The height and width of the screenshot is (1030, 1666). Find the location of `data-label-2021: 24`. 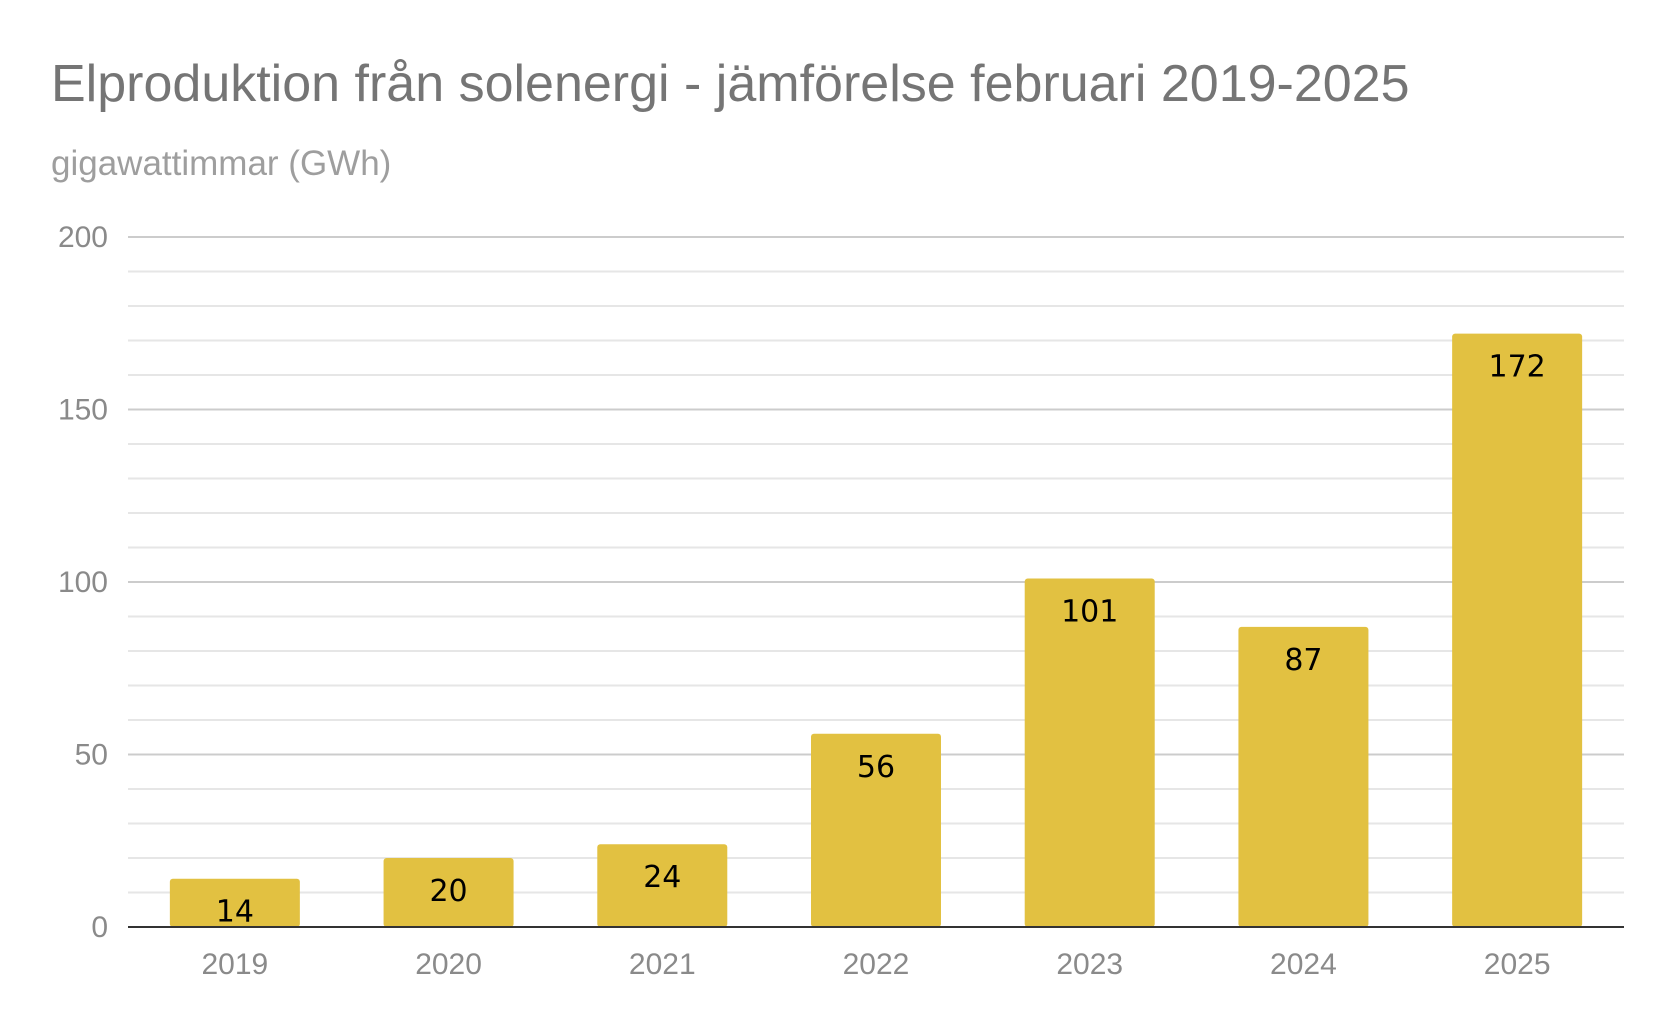

data-label-2021: 24 is located at coordinates (662, 877).